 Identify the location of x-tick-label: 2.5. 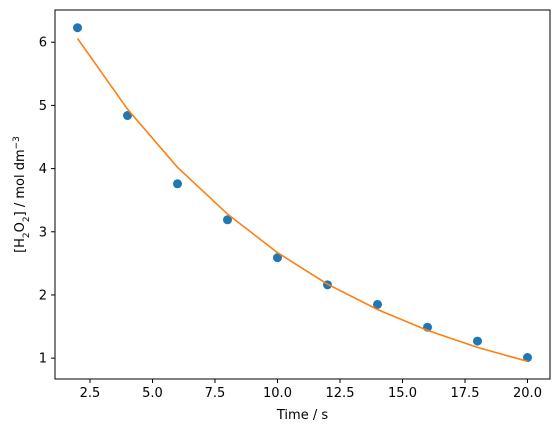
(90, 393).